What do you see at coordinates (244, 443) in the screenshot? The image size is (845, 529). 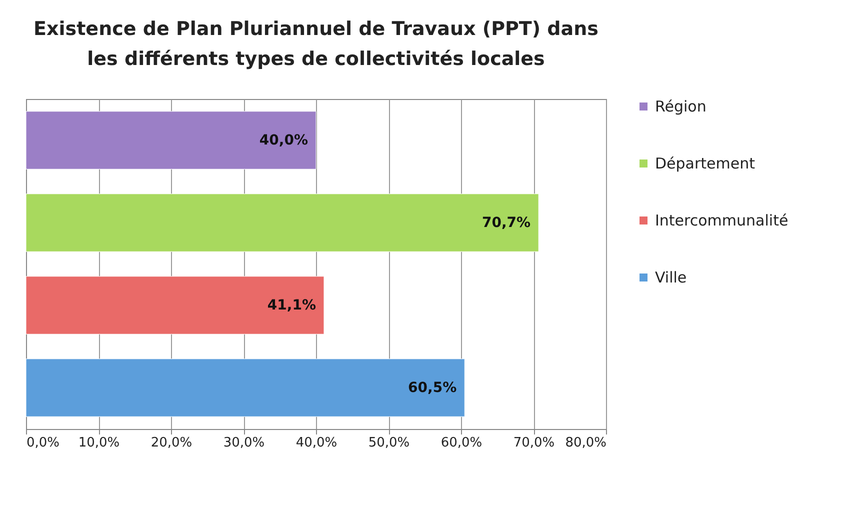 I see `x-tick-label: 30,0%` at bounding box center [244, 443].